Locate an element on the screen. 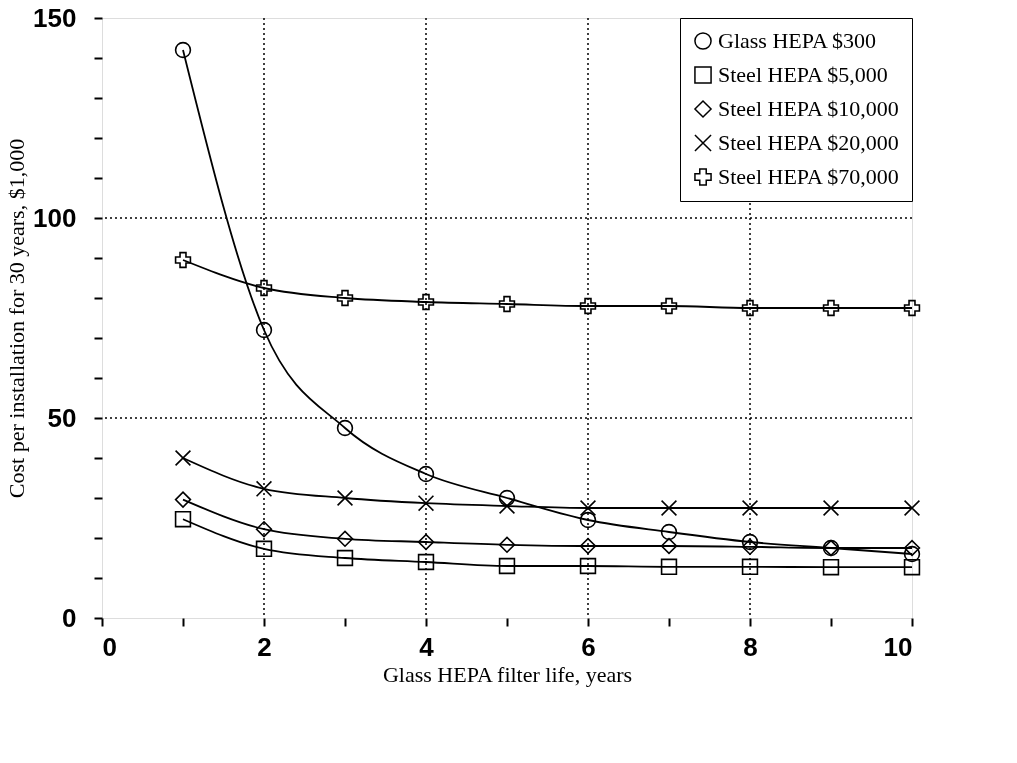  x-tick-label: 10 is located at coordinates (898, 646).